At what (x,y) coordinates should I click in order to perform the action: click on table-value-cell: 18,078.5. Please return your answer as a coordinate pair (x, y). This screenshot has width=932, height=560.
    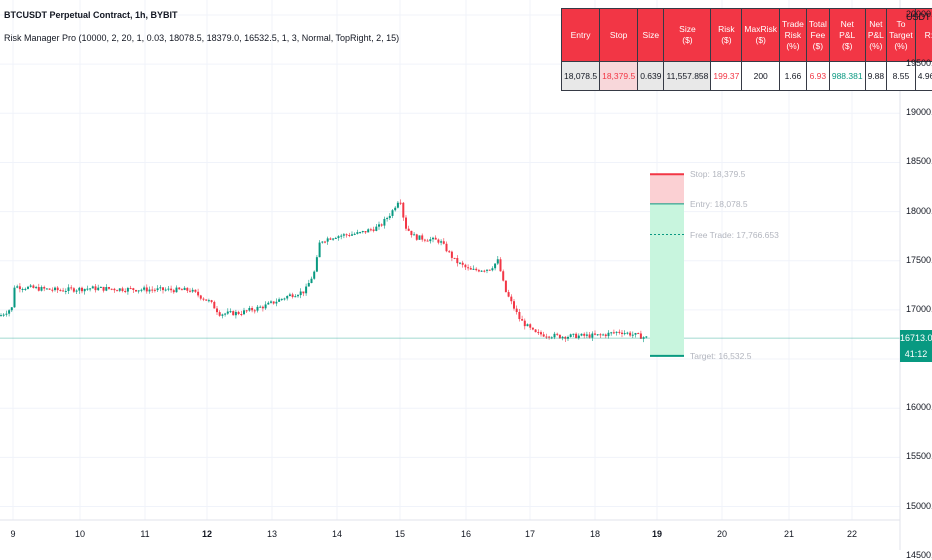
    Looking at the image, I should click on (580, 76).